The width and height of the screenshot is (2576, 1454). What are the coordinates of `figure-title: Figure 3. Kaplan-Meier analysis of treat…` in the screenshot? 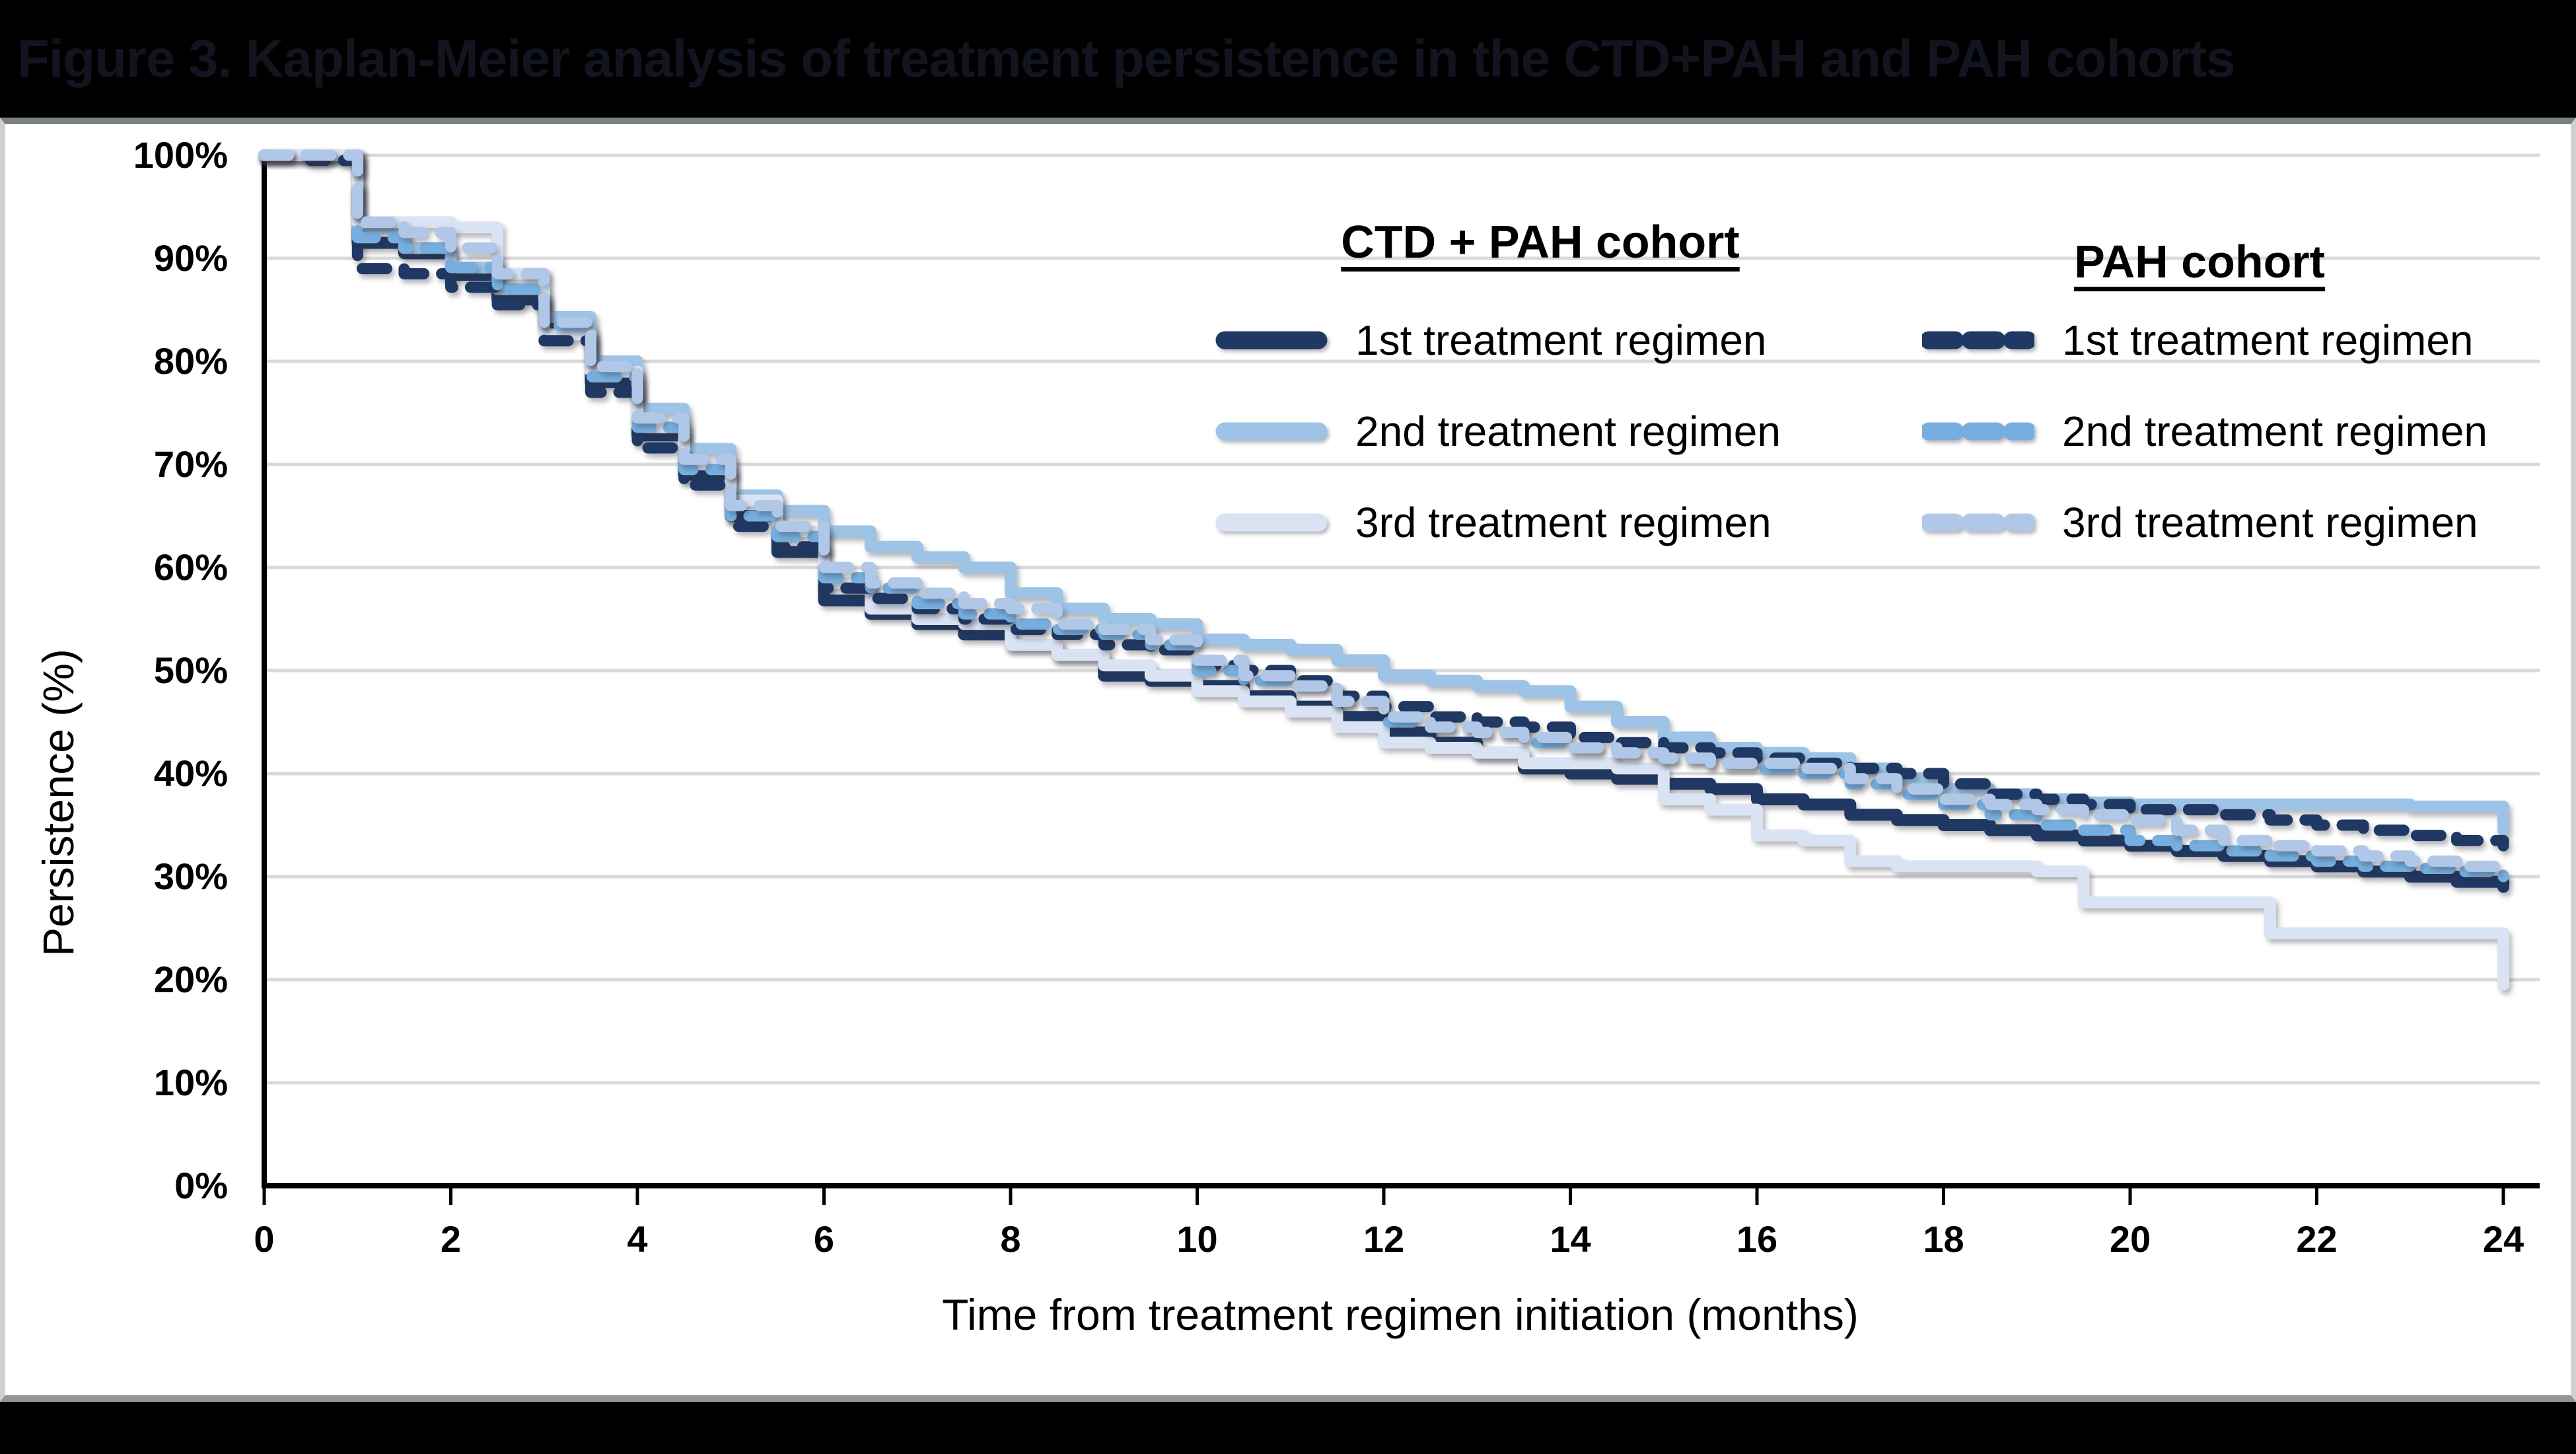 It's located at (1126, 59).